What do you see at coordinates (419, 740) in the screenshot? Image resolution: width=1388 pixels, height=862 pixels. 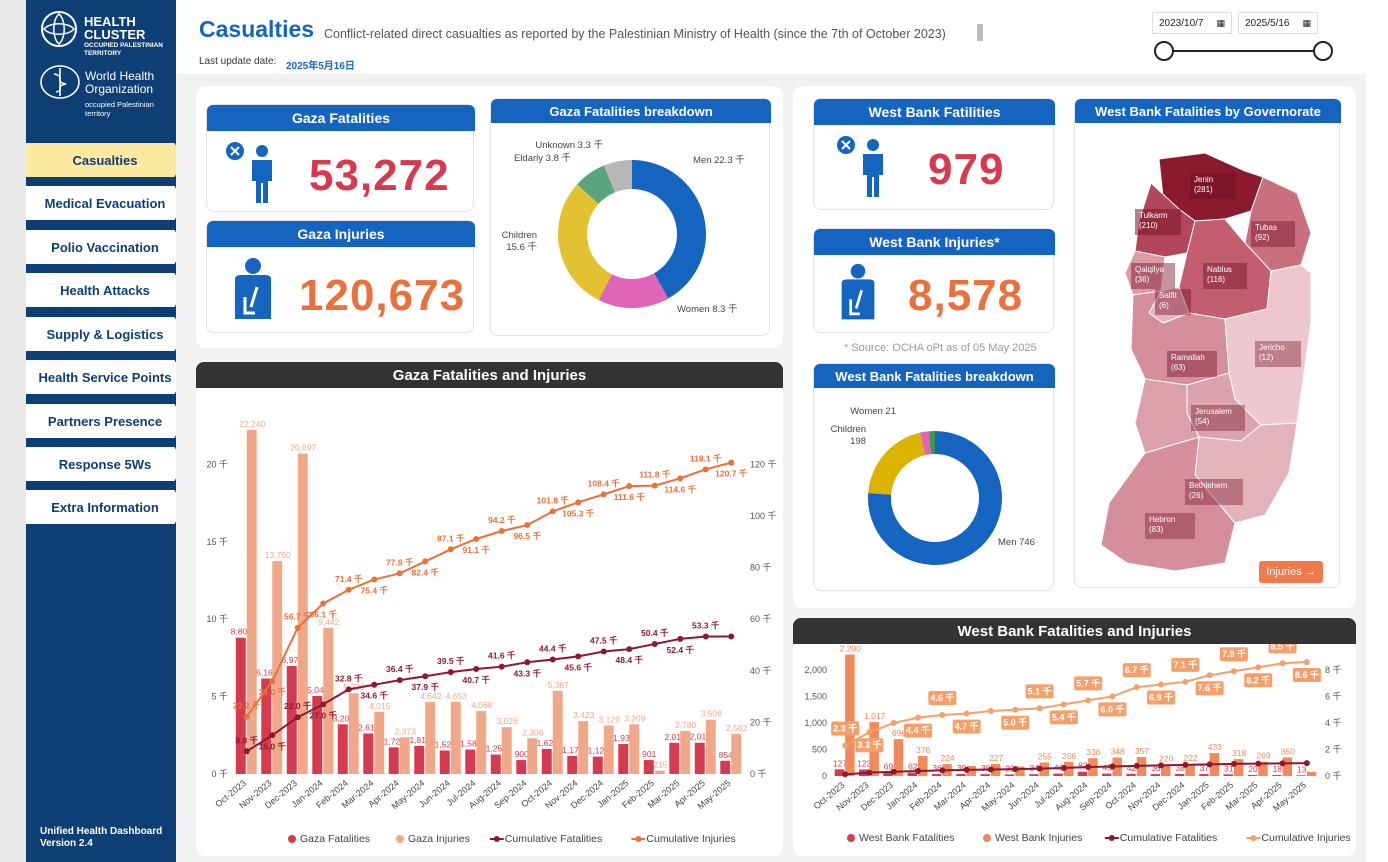 I see `bar-data-label: 1,811` at bounding box center [419, 740].